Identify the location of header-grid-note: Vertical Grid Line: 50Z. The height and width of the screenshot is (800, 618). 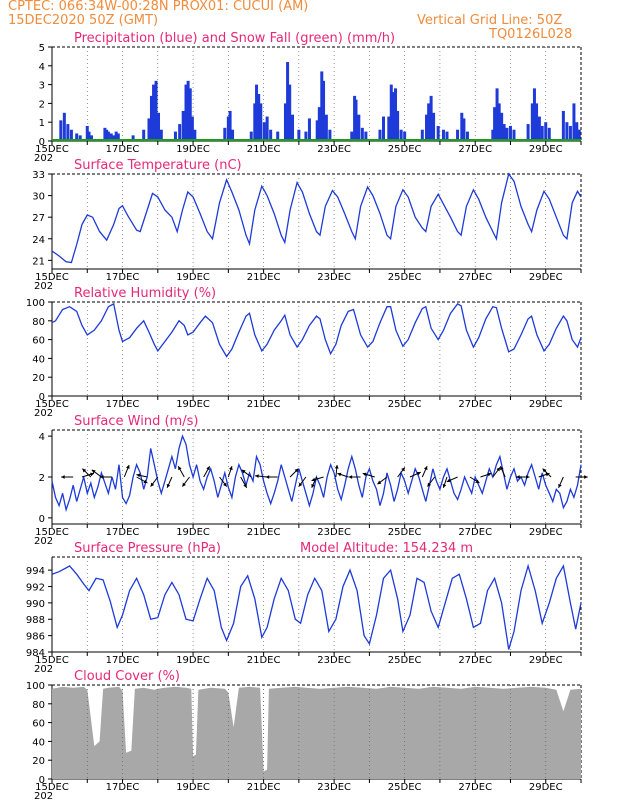
(490, 20).